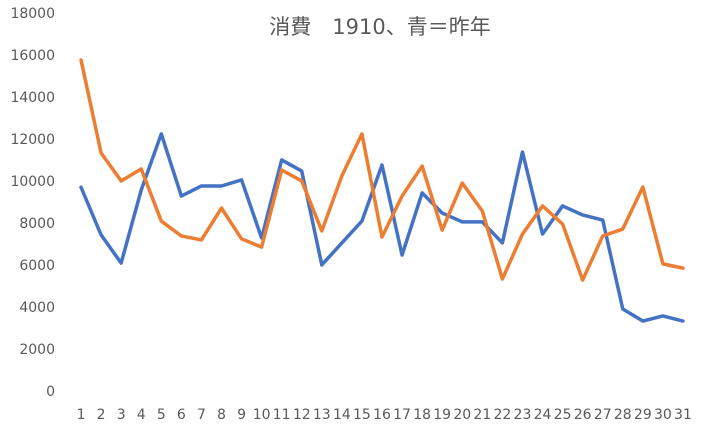 Image resolution: width=716 pixels, height=430 pixels. I want to click on x-tick-label: 11, so click(282, 415).